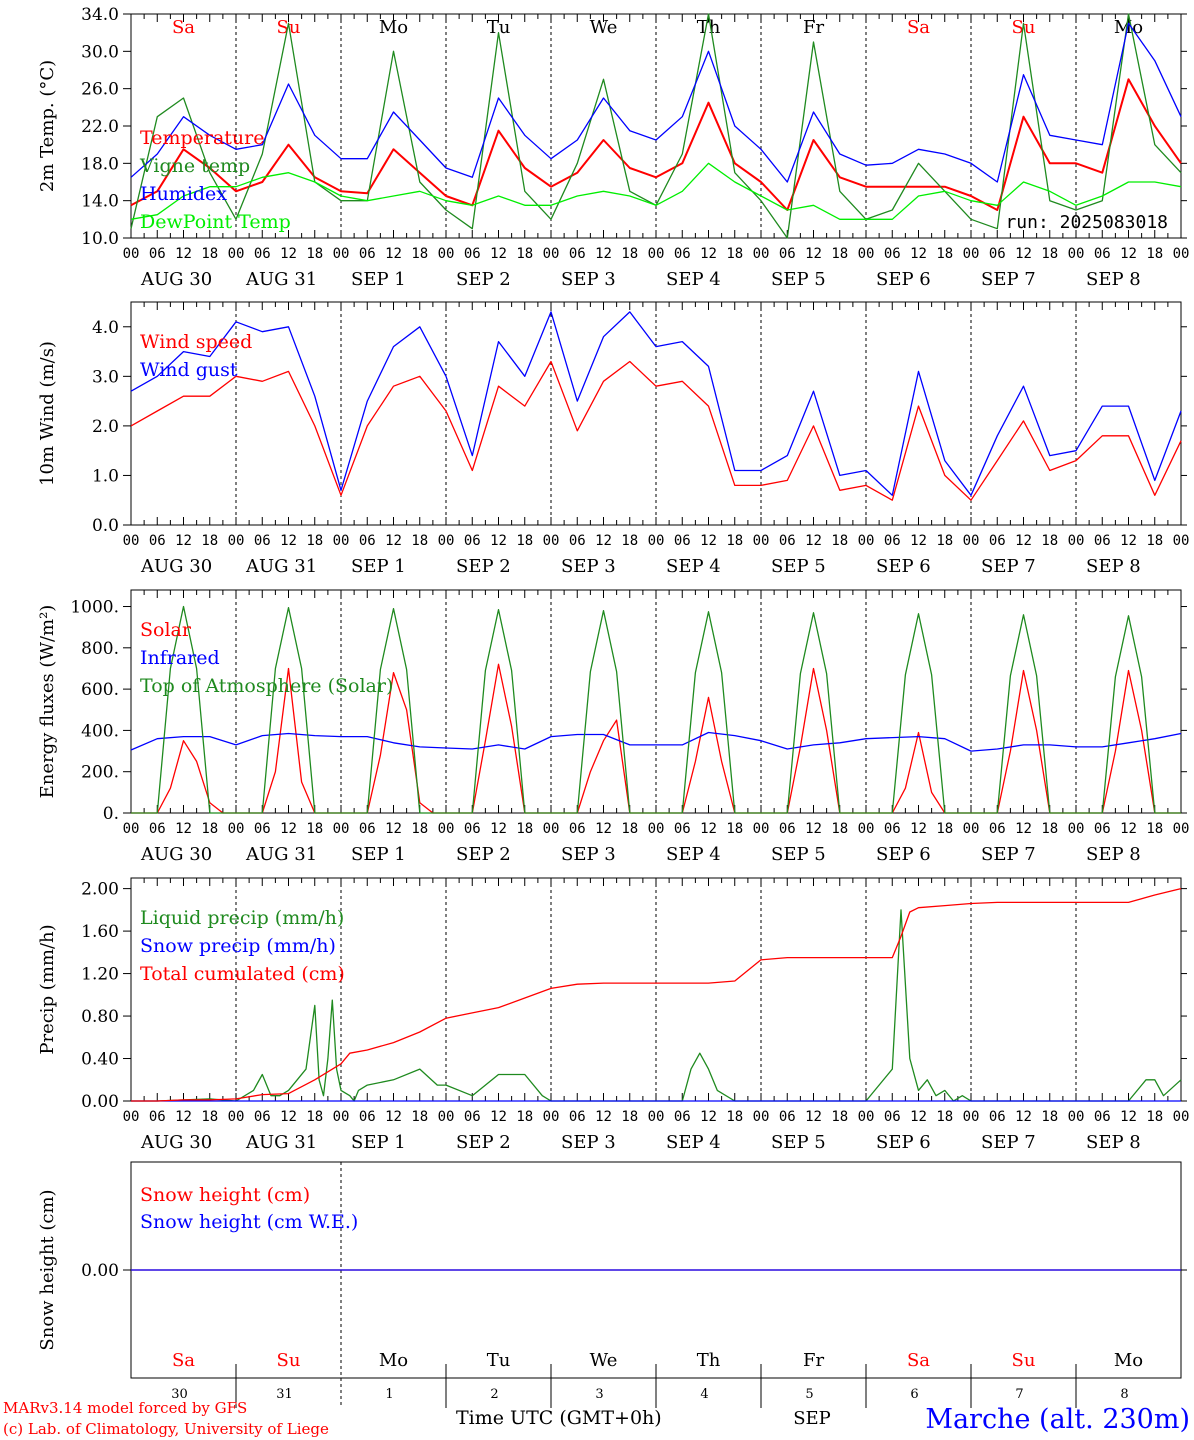 This screenshot has width=1194, height=1440. Describe the element at coordinates (704, 1394) in the screenshot. I see `day-number: 4` at that location.